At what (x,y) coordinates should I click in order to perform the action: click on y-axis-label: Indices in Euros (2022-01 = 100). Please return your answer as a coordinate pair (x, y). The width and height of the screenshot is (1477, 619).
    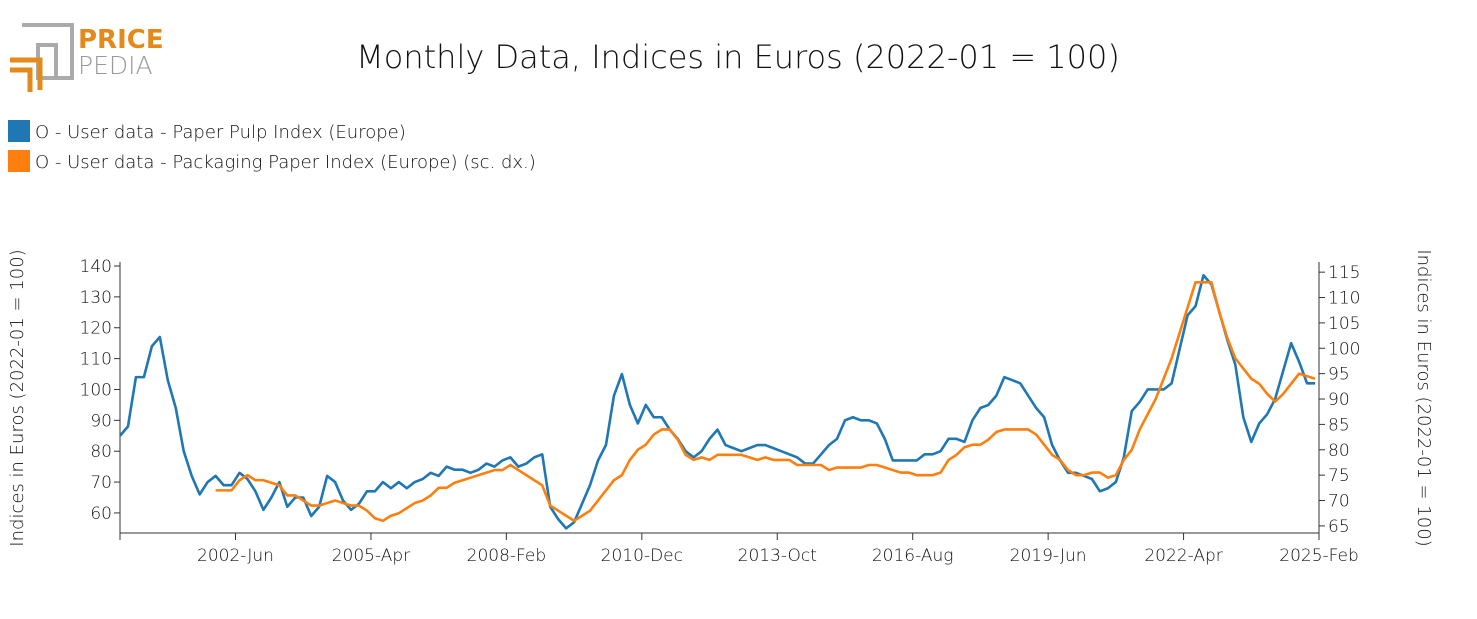
    Looking at the image, I should click on (17, 397).